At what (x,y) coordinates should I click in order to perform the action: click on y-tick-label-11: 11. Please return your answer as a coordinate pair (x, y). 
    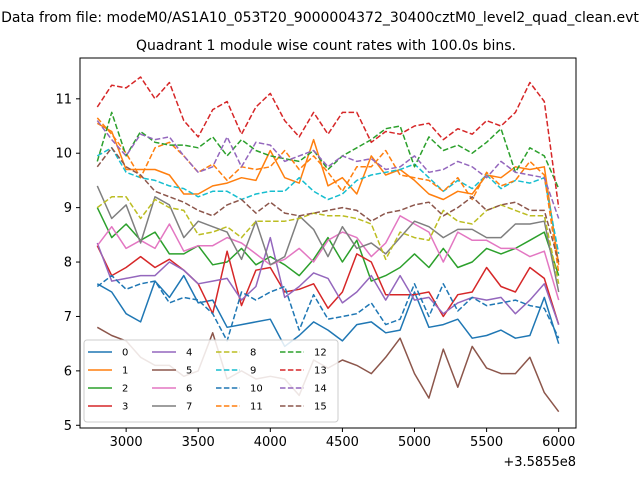
    Looking at the image, I should click on (63, 99).